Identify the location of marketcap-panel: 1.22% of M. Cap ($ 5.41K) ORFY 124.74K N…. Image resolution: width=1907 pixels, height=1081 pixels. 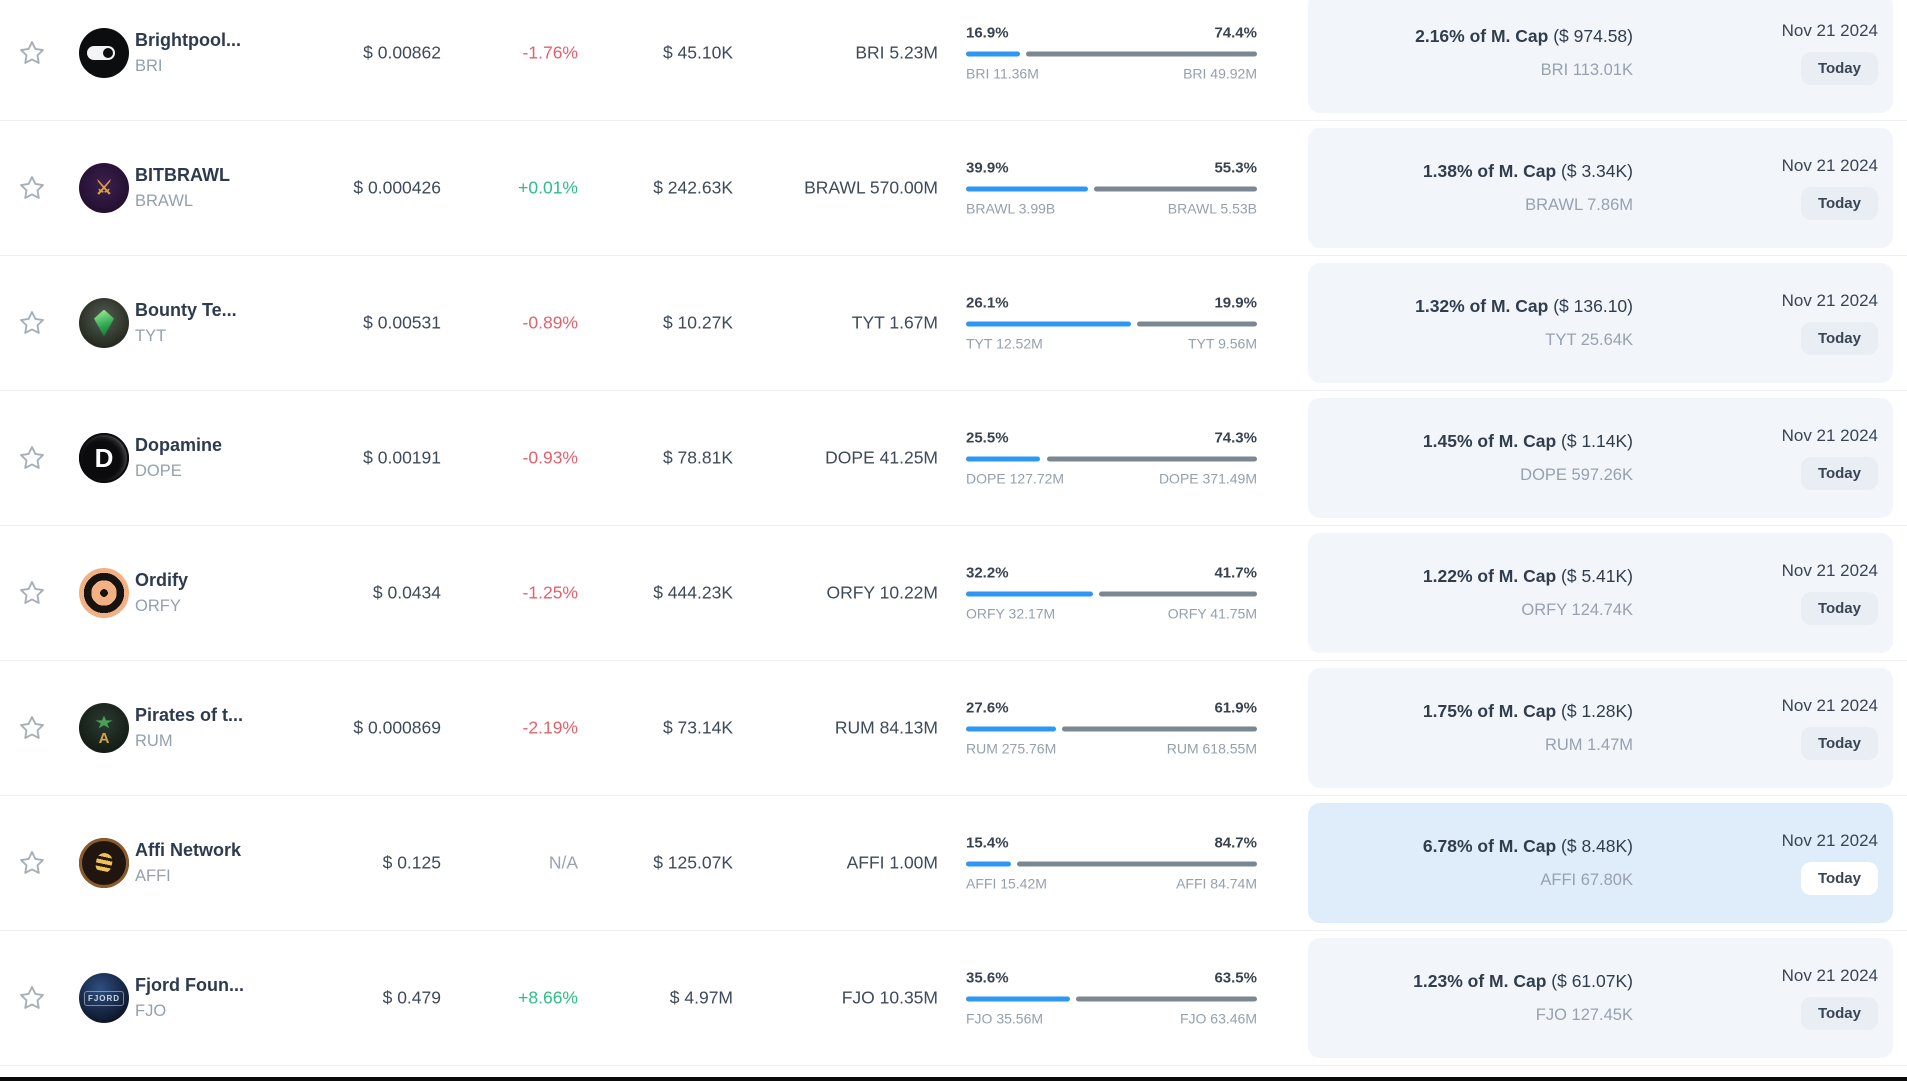
(1600, 593).